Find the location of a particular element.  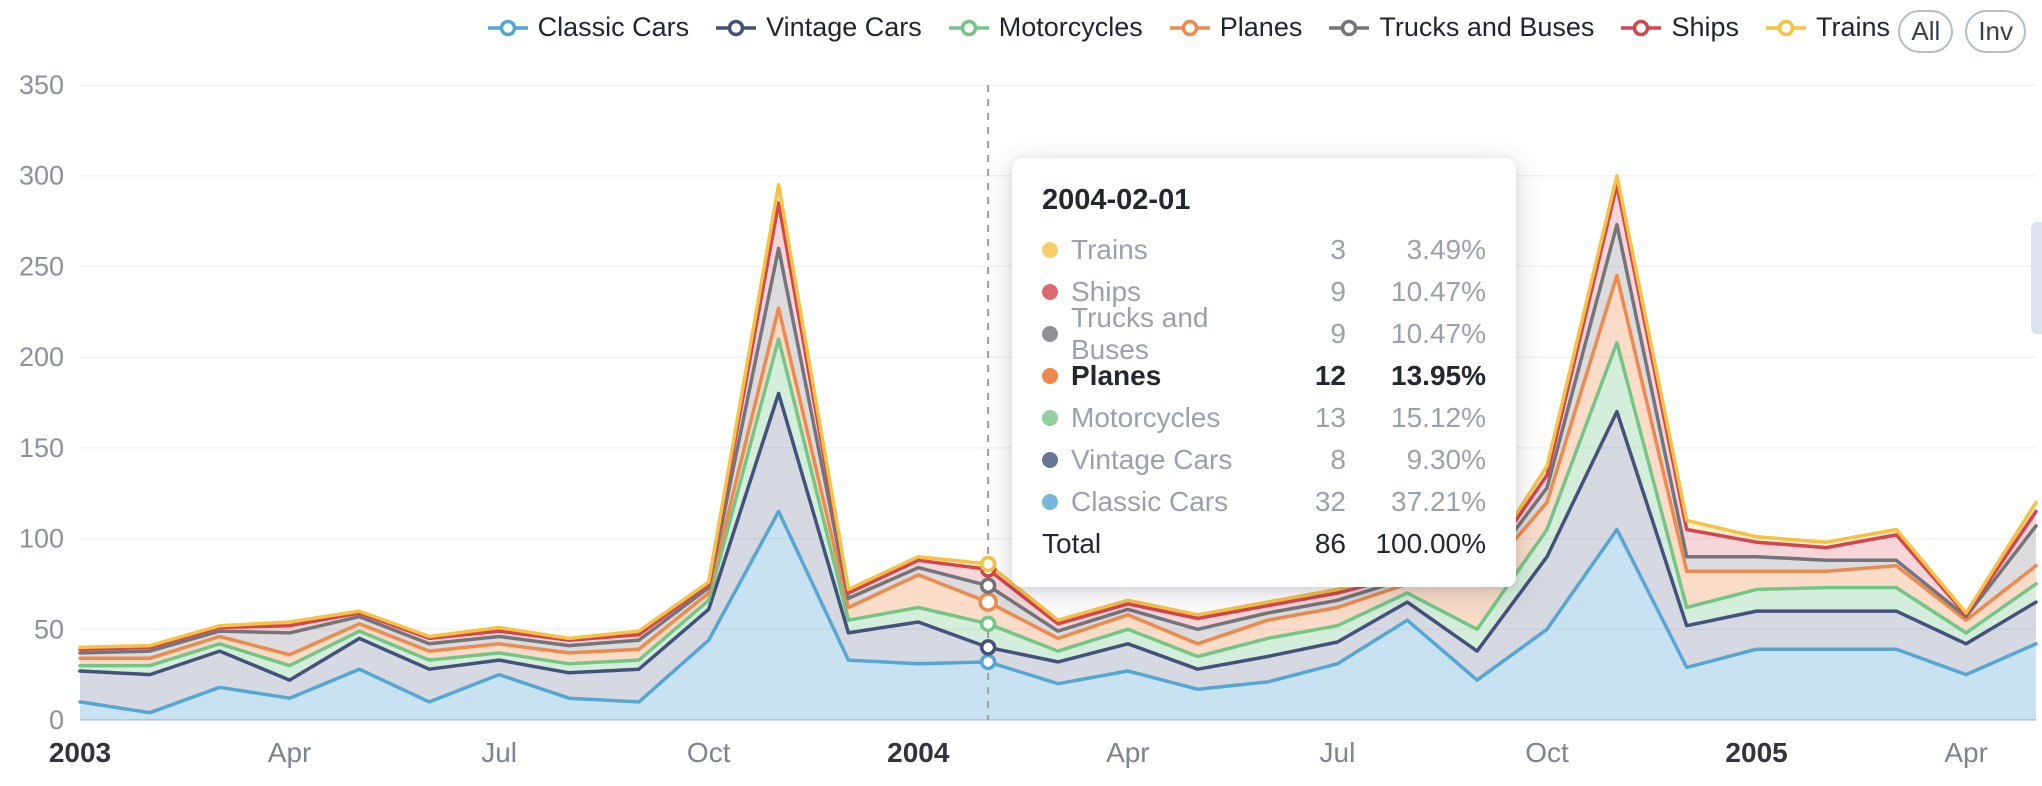

y-axis-label: 200 is located at coordinates (41, 357).